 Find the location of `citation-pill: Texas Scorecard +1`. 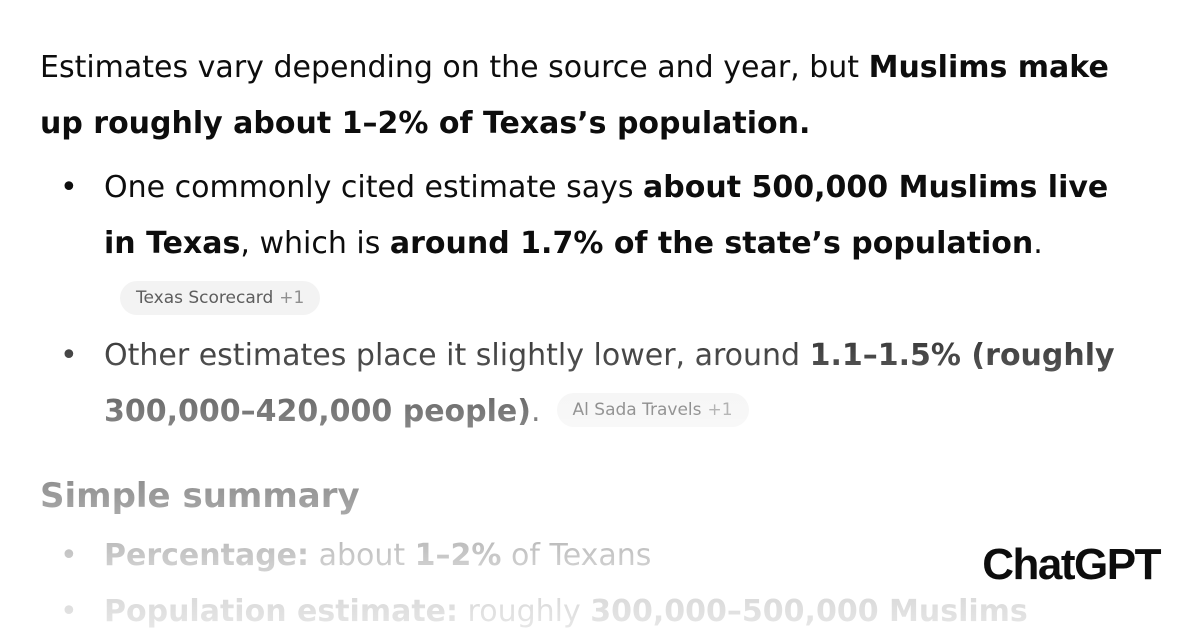

citation-pill: Texas Scorecard +1 is located at coordinates (220, 297).